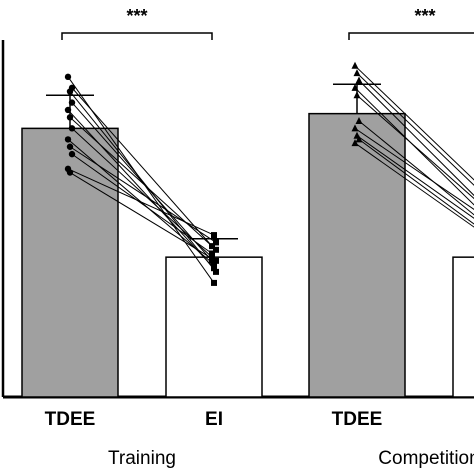 The image size is (474, 474). What do you see at coordinates (267, 36) in the screenshot?
I see `significance-layer` at bounding box center [267, 36].